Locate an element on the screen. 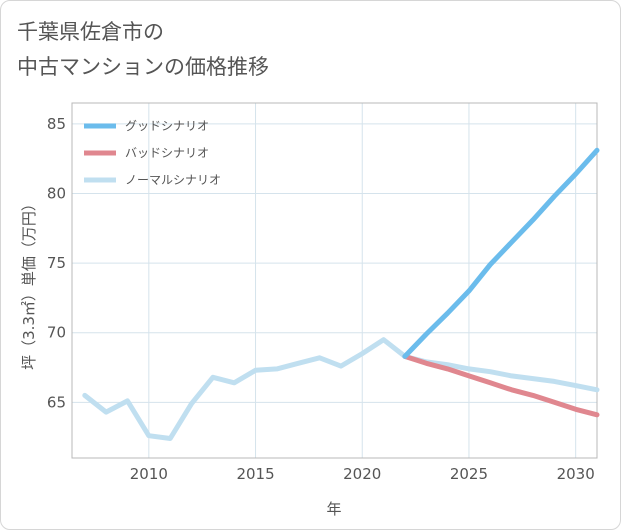 This screenshot has width=621, height=530. x-tick-label: 2020 is located at coordinates (362, 474).